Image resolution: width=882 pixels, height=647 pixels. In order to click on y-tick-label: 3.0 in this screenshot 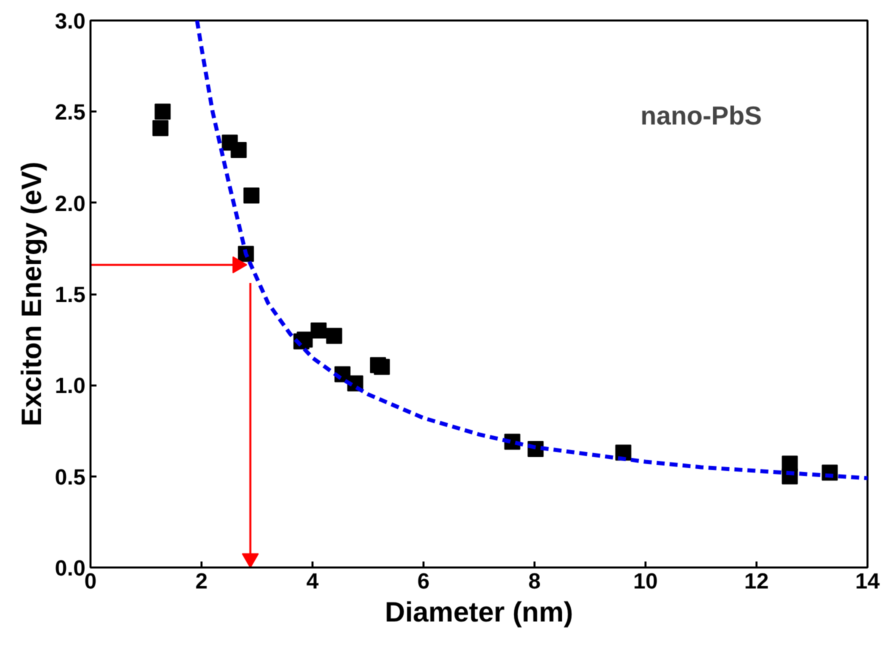, I will do `click(70, 21)`.